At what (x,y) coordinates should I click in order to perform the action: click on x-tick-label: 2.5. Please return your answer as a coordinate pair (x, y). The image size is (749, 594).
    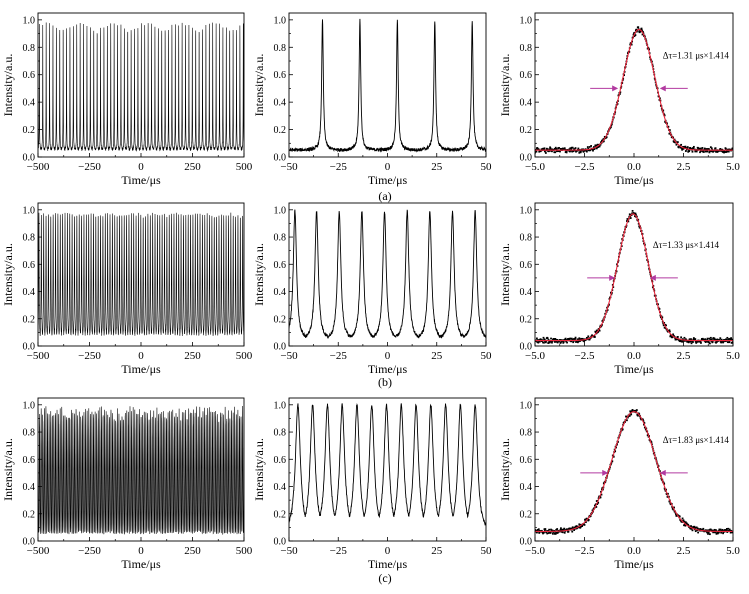
    Looking at the image, I should click on (684, 551).